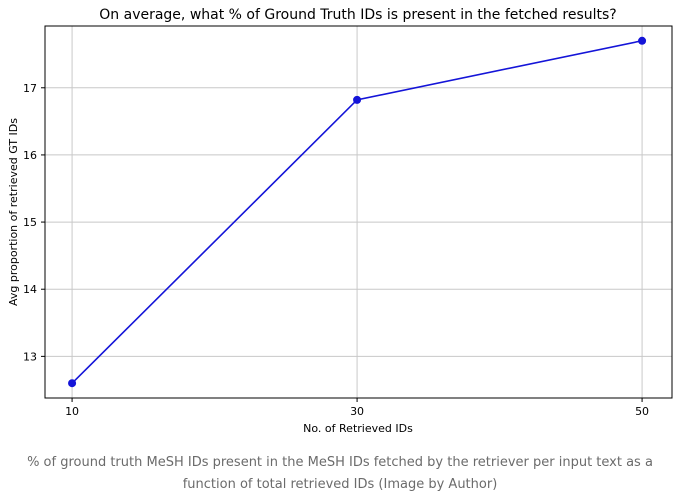  I want to click on y-tick-label: 17, so click(30, 88).